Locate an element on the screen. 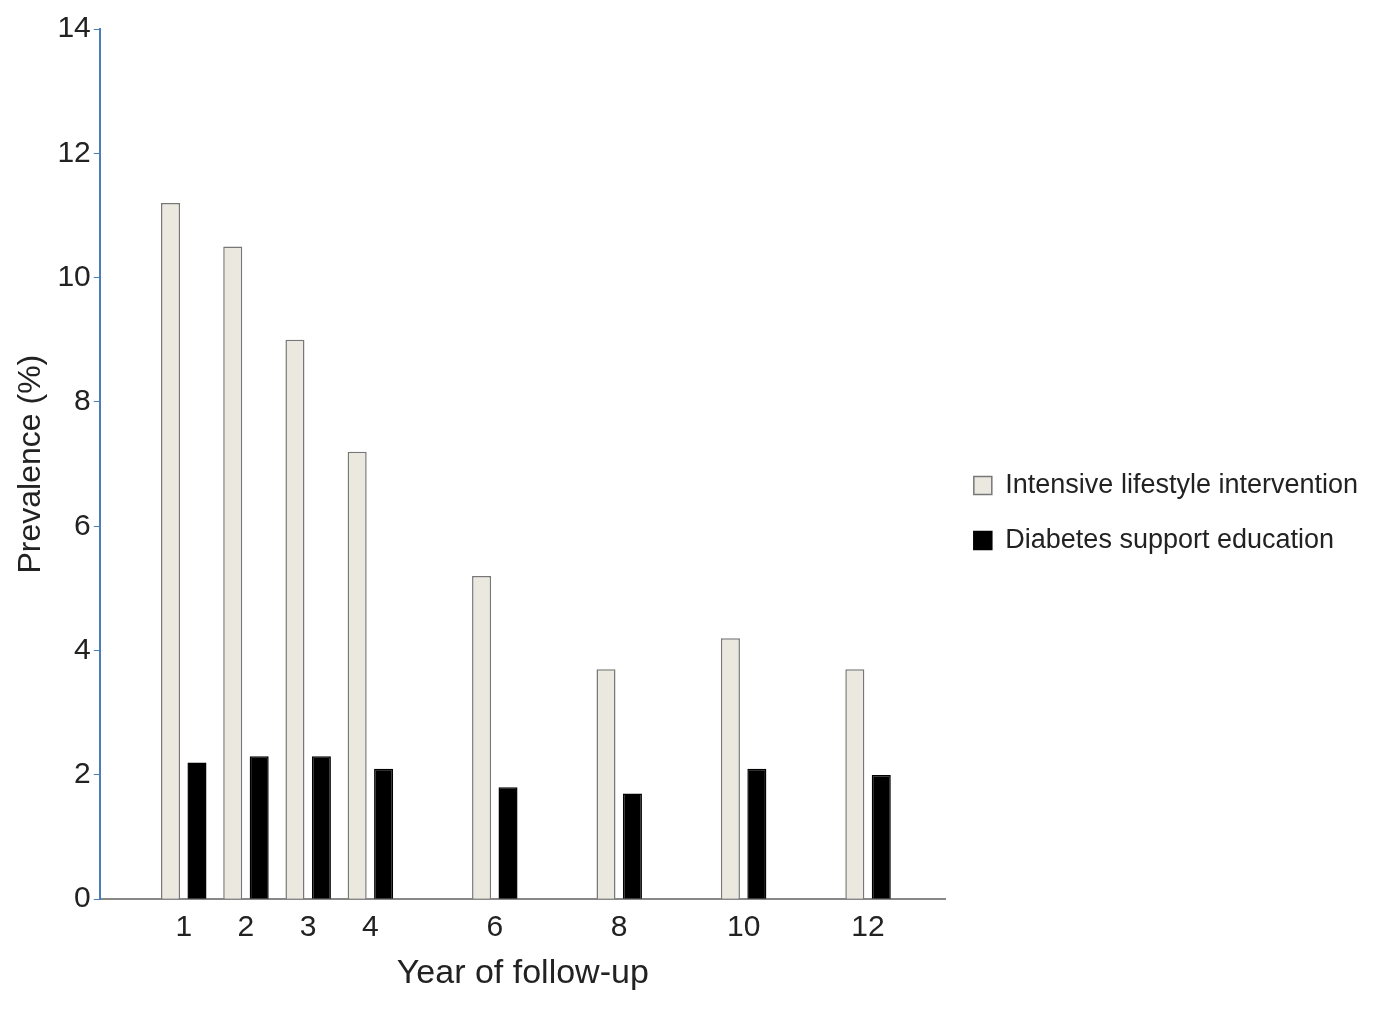 This screenshot has height=1010, width=1400. x-tick-label: 8 is located at coordinates (619, 926).